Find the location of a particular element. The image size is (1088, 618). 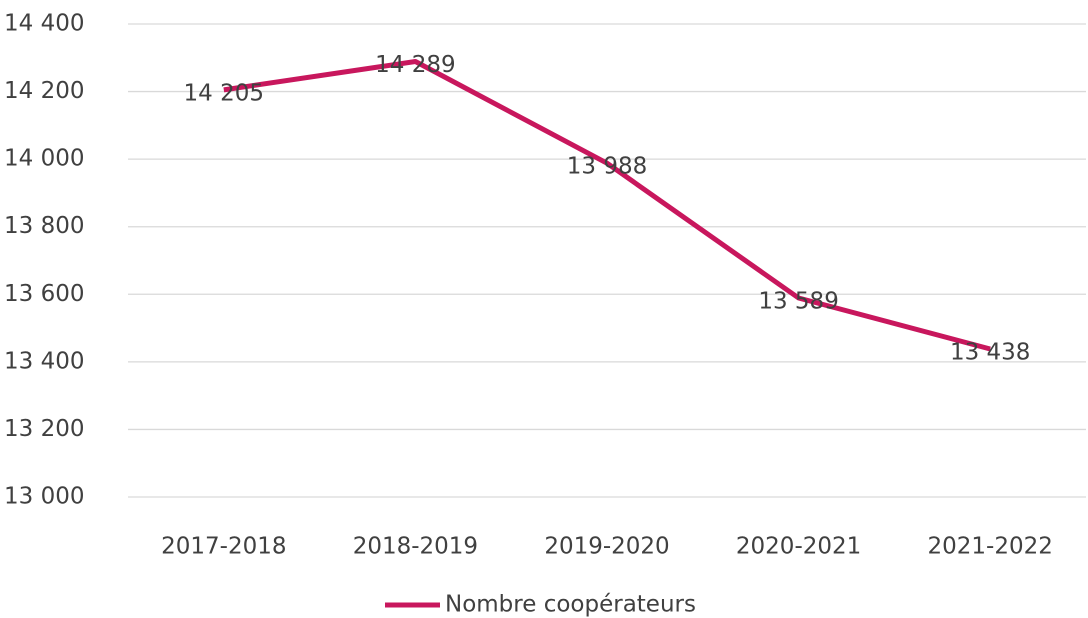

y-tick-label: 13 600 is located at coordinates (44, 294).